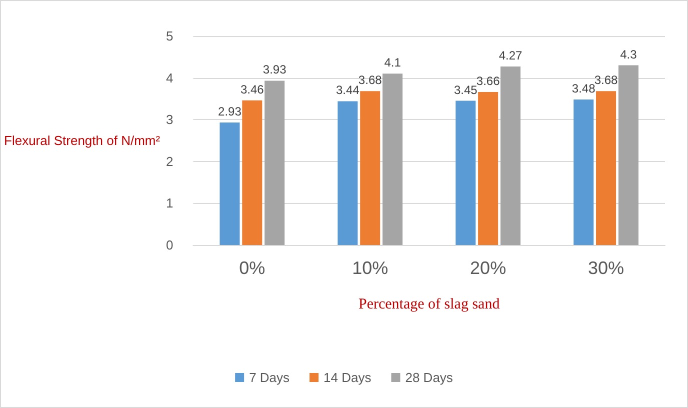 Image resolution: width=688 pixels, height=408 pixels. What do you see at coordinates (269, 377) in the screenshot?
I see `legend-label: 7 Days` at bounding box center [269, 377].